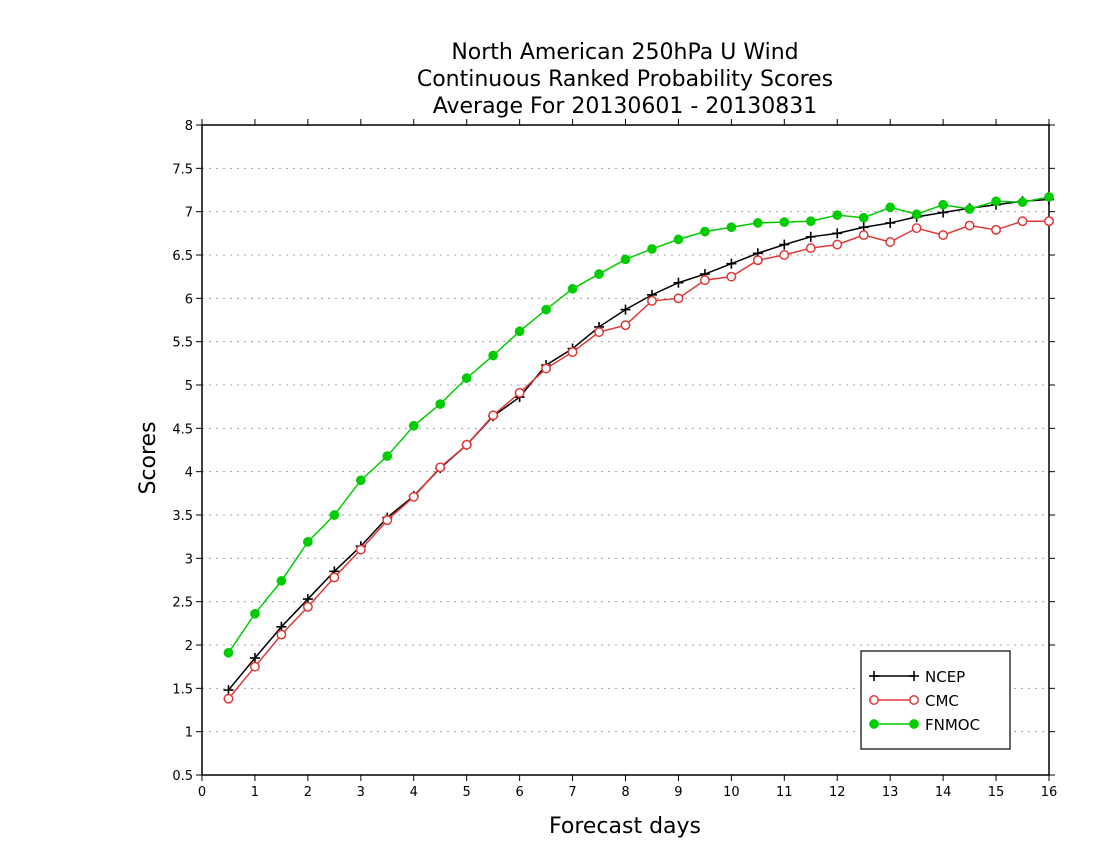 The height and width of the screenshot is (850, 1100). I want to click on legend-box, so click(935, 700).